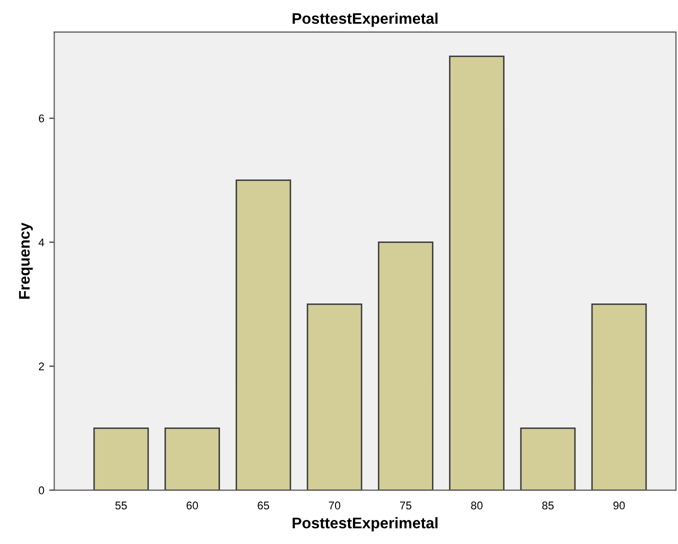 This screenshot has height=544, width=678. Describe the element at coordinates (192, 506) in the screenshot. I see `x-tick-label: 60` at that location.